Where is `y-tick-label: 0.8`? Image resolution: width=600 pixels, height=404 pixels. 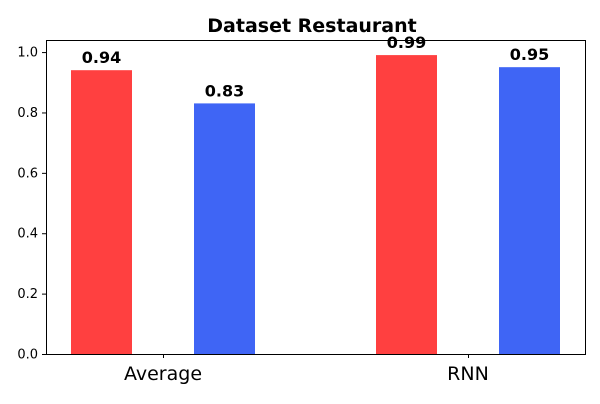 y-tick-label: 0.8 is located at coordinates (27, 113).